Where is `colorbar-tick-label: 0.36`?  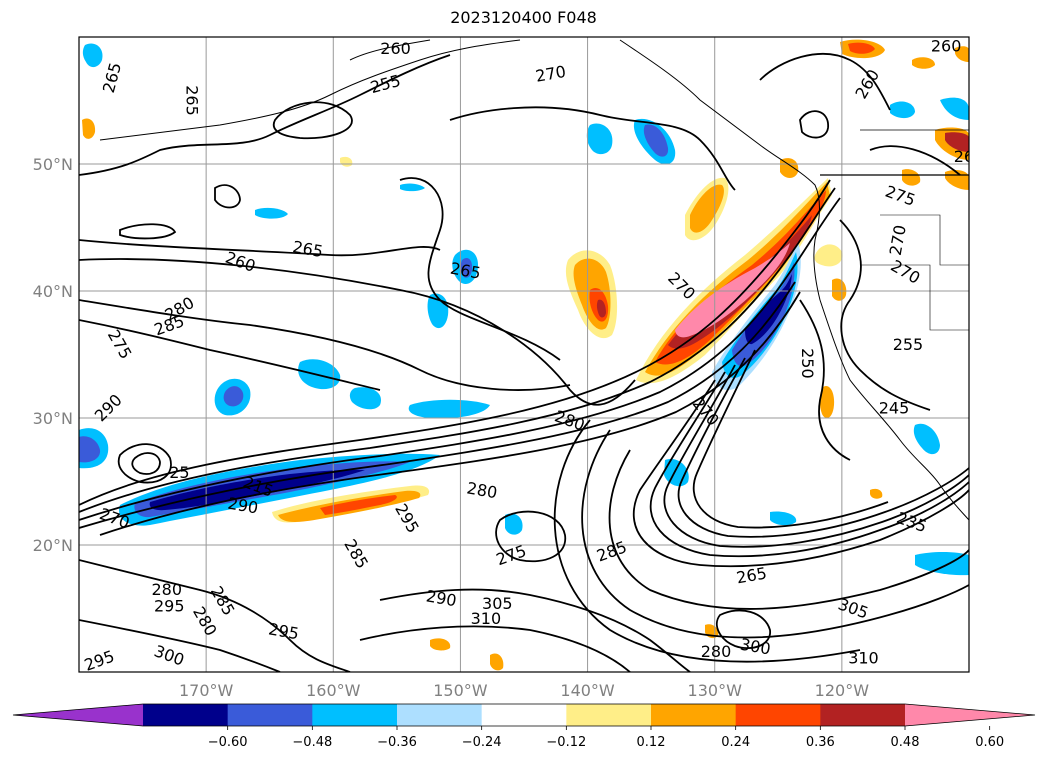 colorbar-tick-label: 0.36 is located at coordinates (820, 742).